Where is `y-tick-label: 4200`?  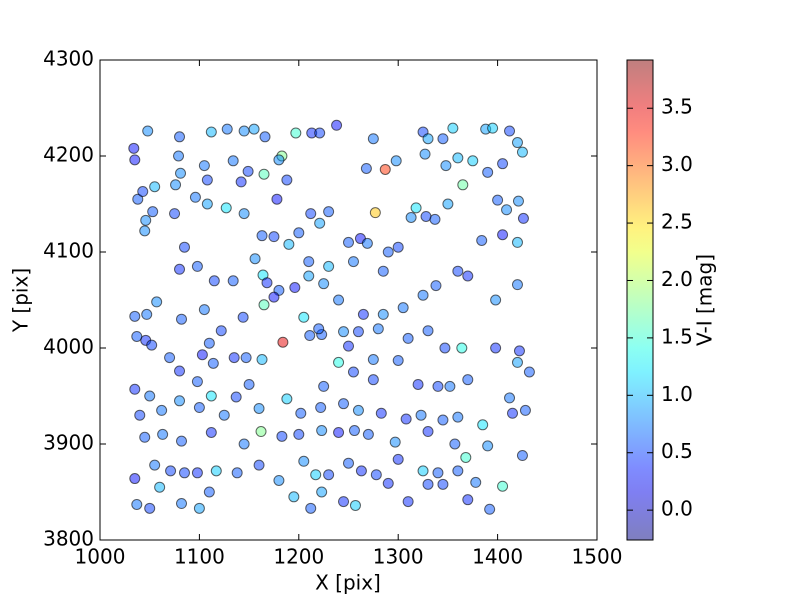
y-tick-label: 4200 is located at coordinates (68, 155).